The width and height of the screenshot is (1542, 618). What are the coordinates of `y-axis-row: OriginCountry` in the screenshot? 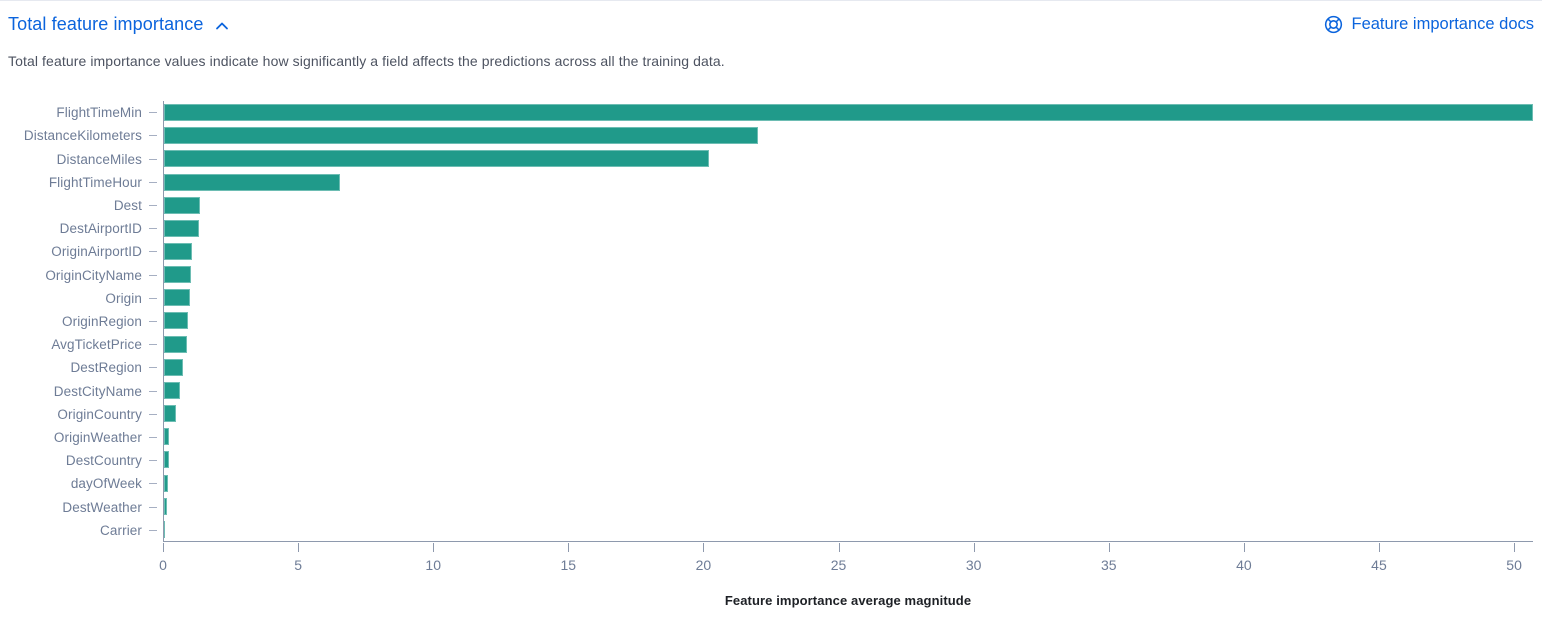 It's located at (81, 414).